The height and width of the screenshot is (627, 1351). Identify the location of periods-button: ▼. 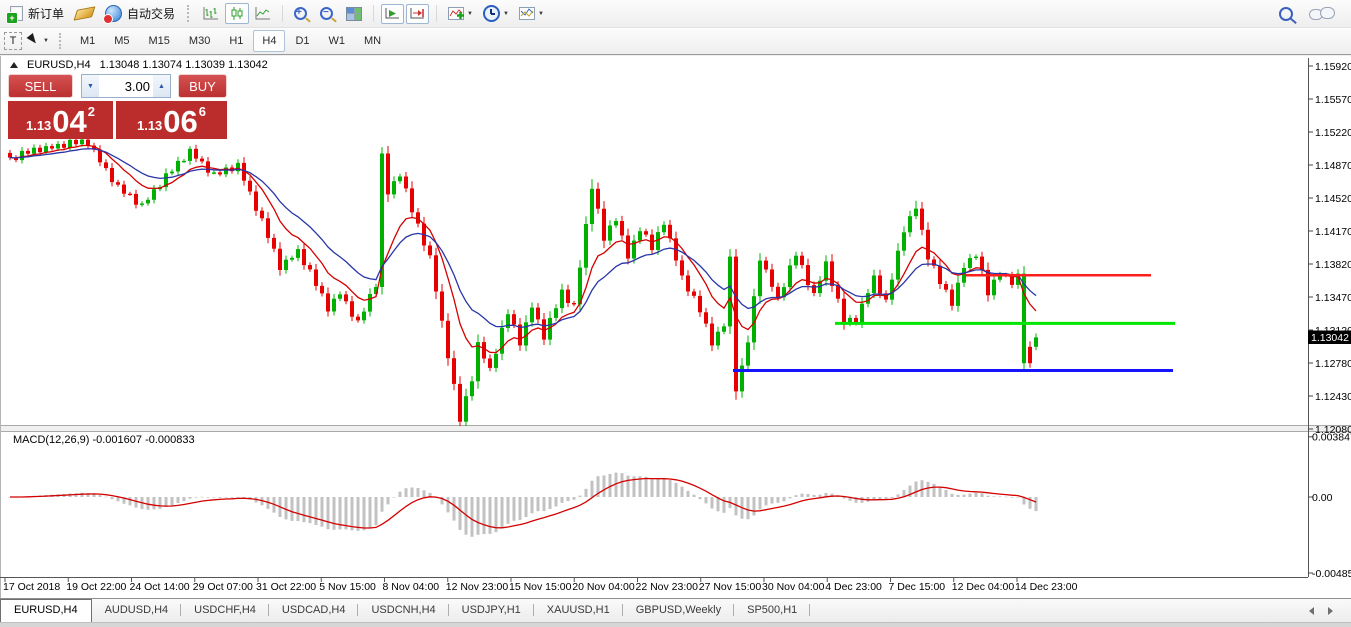
(496, 13).